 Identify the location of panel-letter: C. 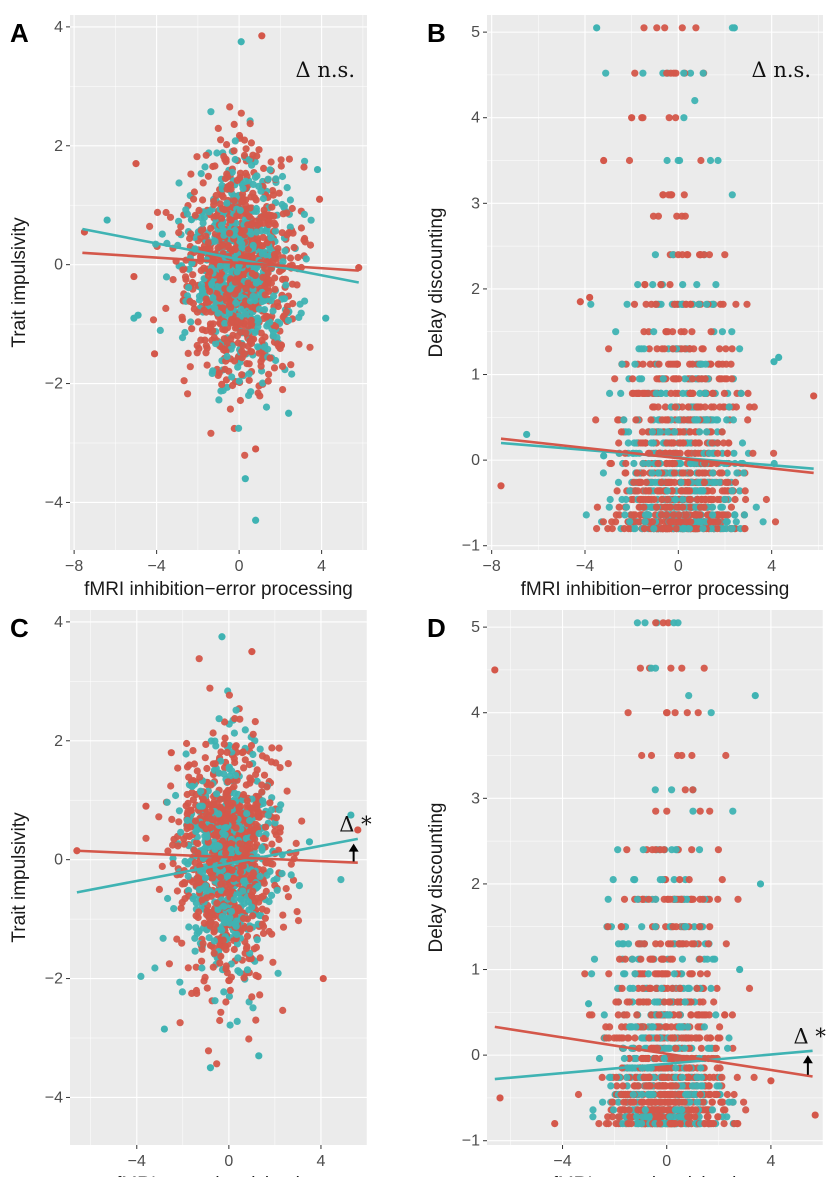
(19, 628).